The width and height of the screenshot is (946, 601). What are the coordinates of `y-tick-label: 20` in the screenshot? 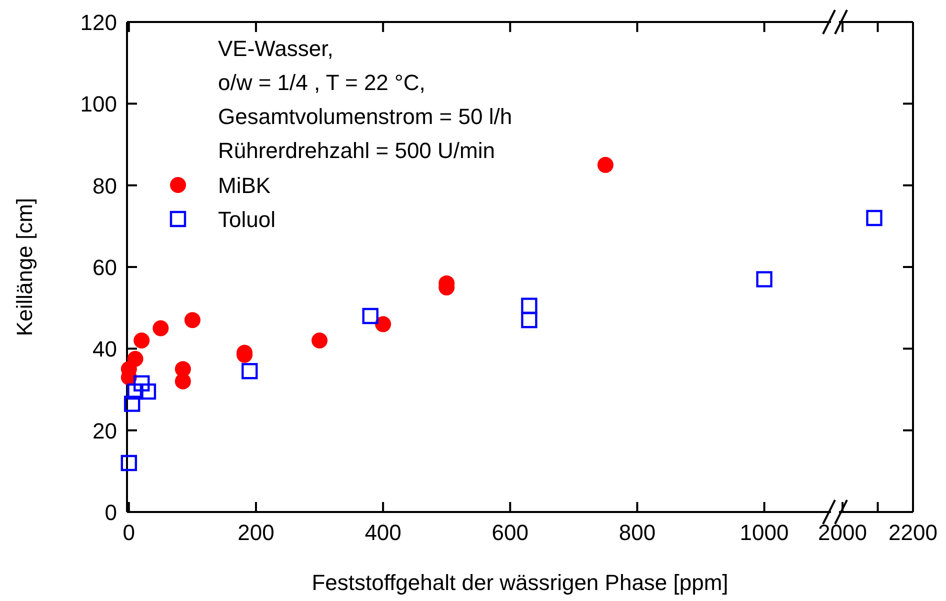 It's located at (104, 431).